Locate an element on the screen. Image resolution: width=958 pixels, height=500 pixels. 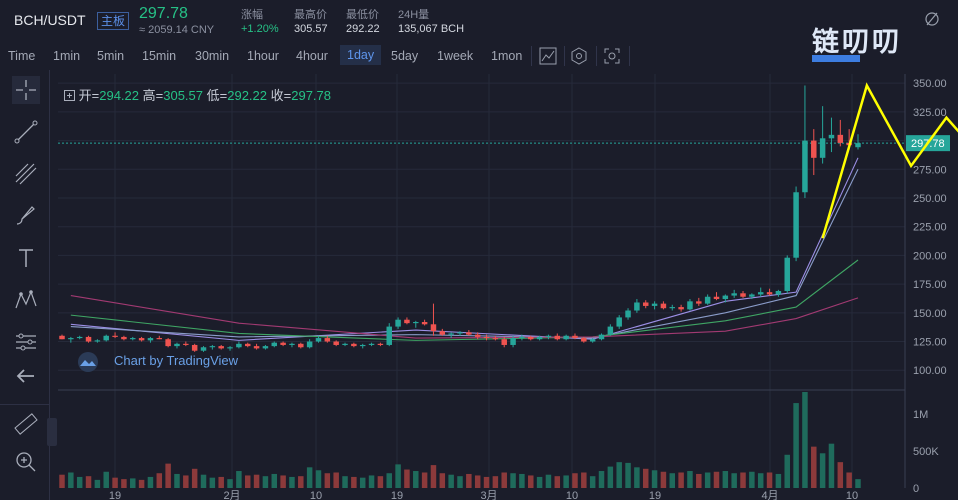
interval-1week: 1week is located at coordinates (455, 56).